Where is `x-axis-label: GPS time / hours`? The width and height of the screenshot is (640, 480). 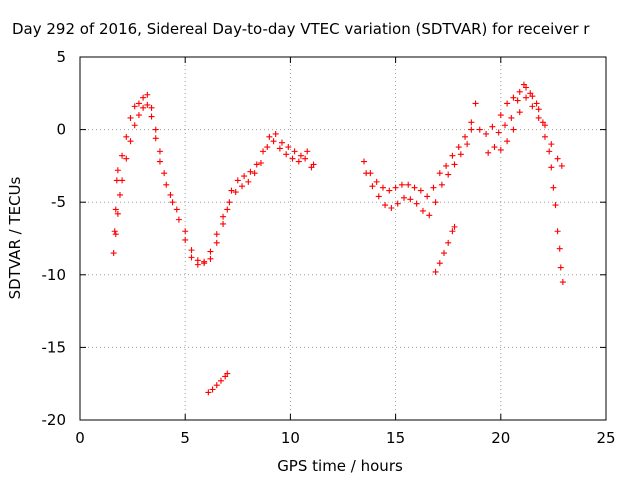 x-axis-label: GPS time / hours is located at coordinates (340, 466).